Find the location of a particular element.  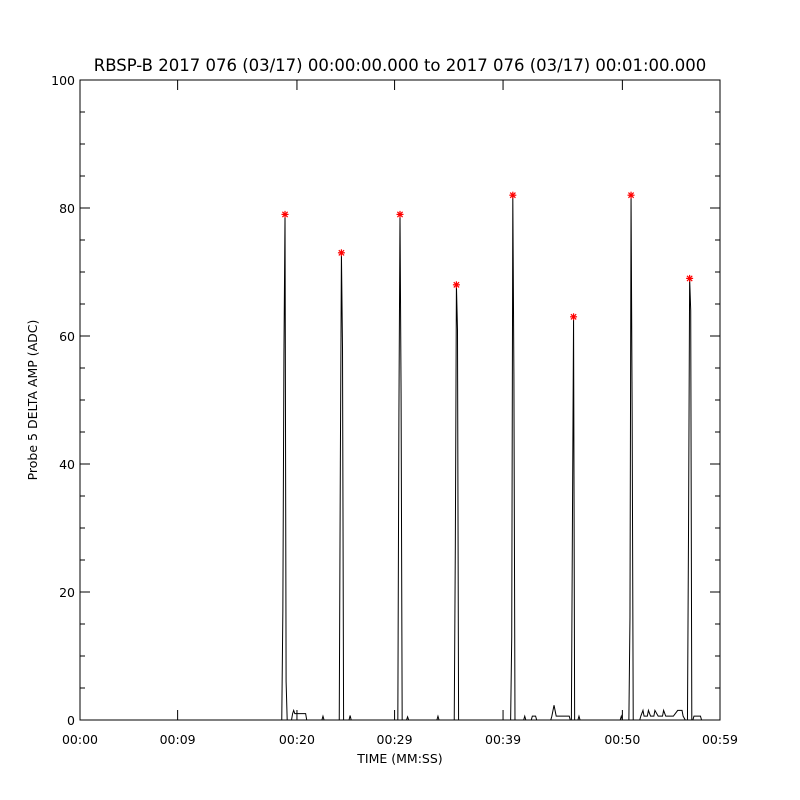

y-axis-label: Probe 5 DELTA AMP (ADC) is located at coordinates (32, 400).